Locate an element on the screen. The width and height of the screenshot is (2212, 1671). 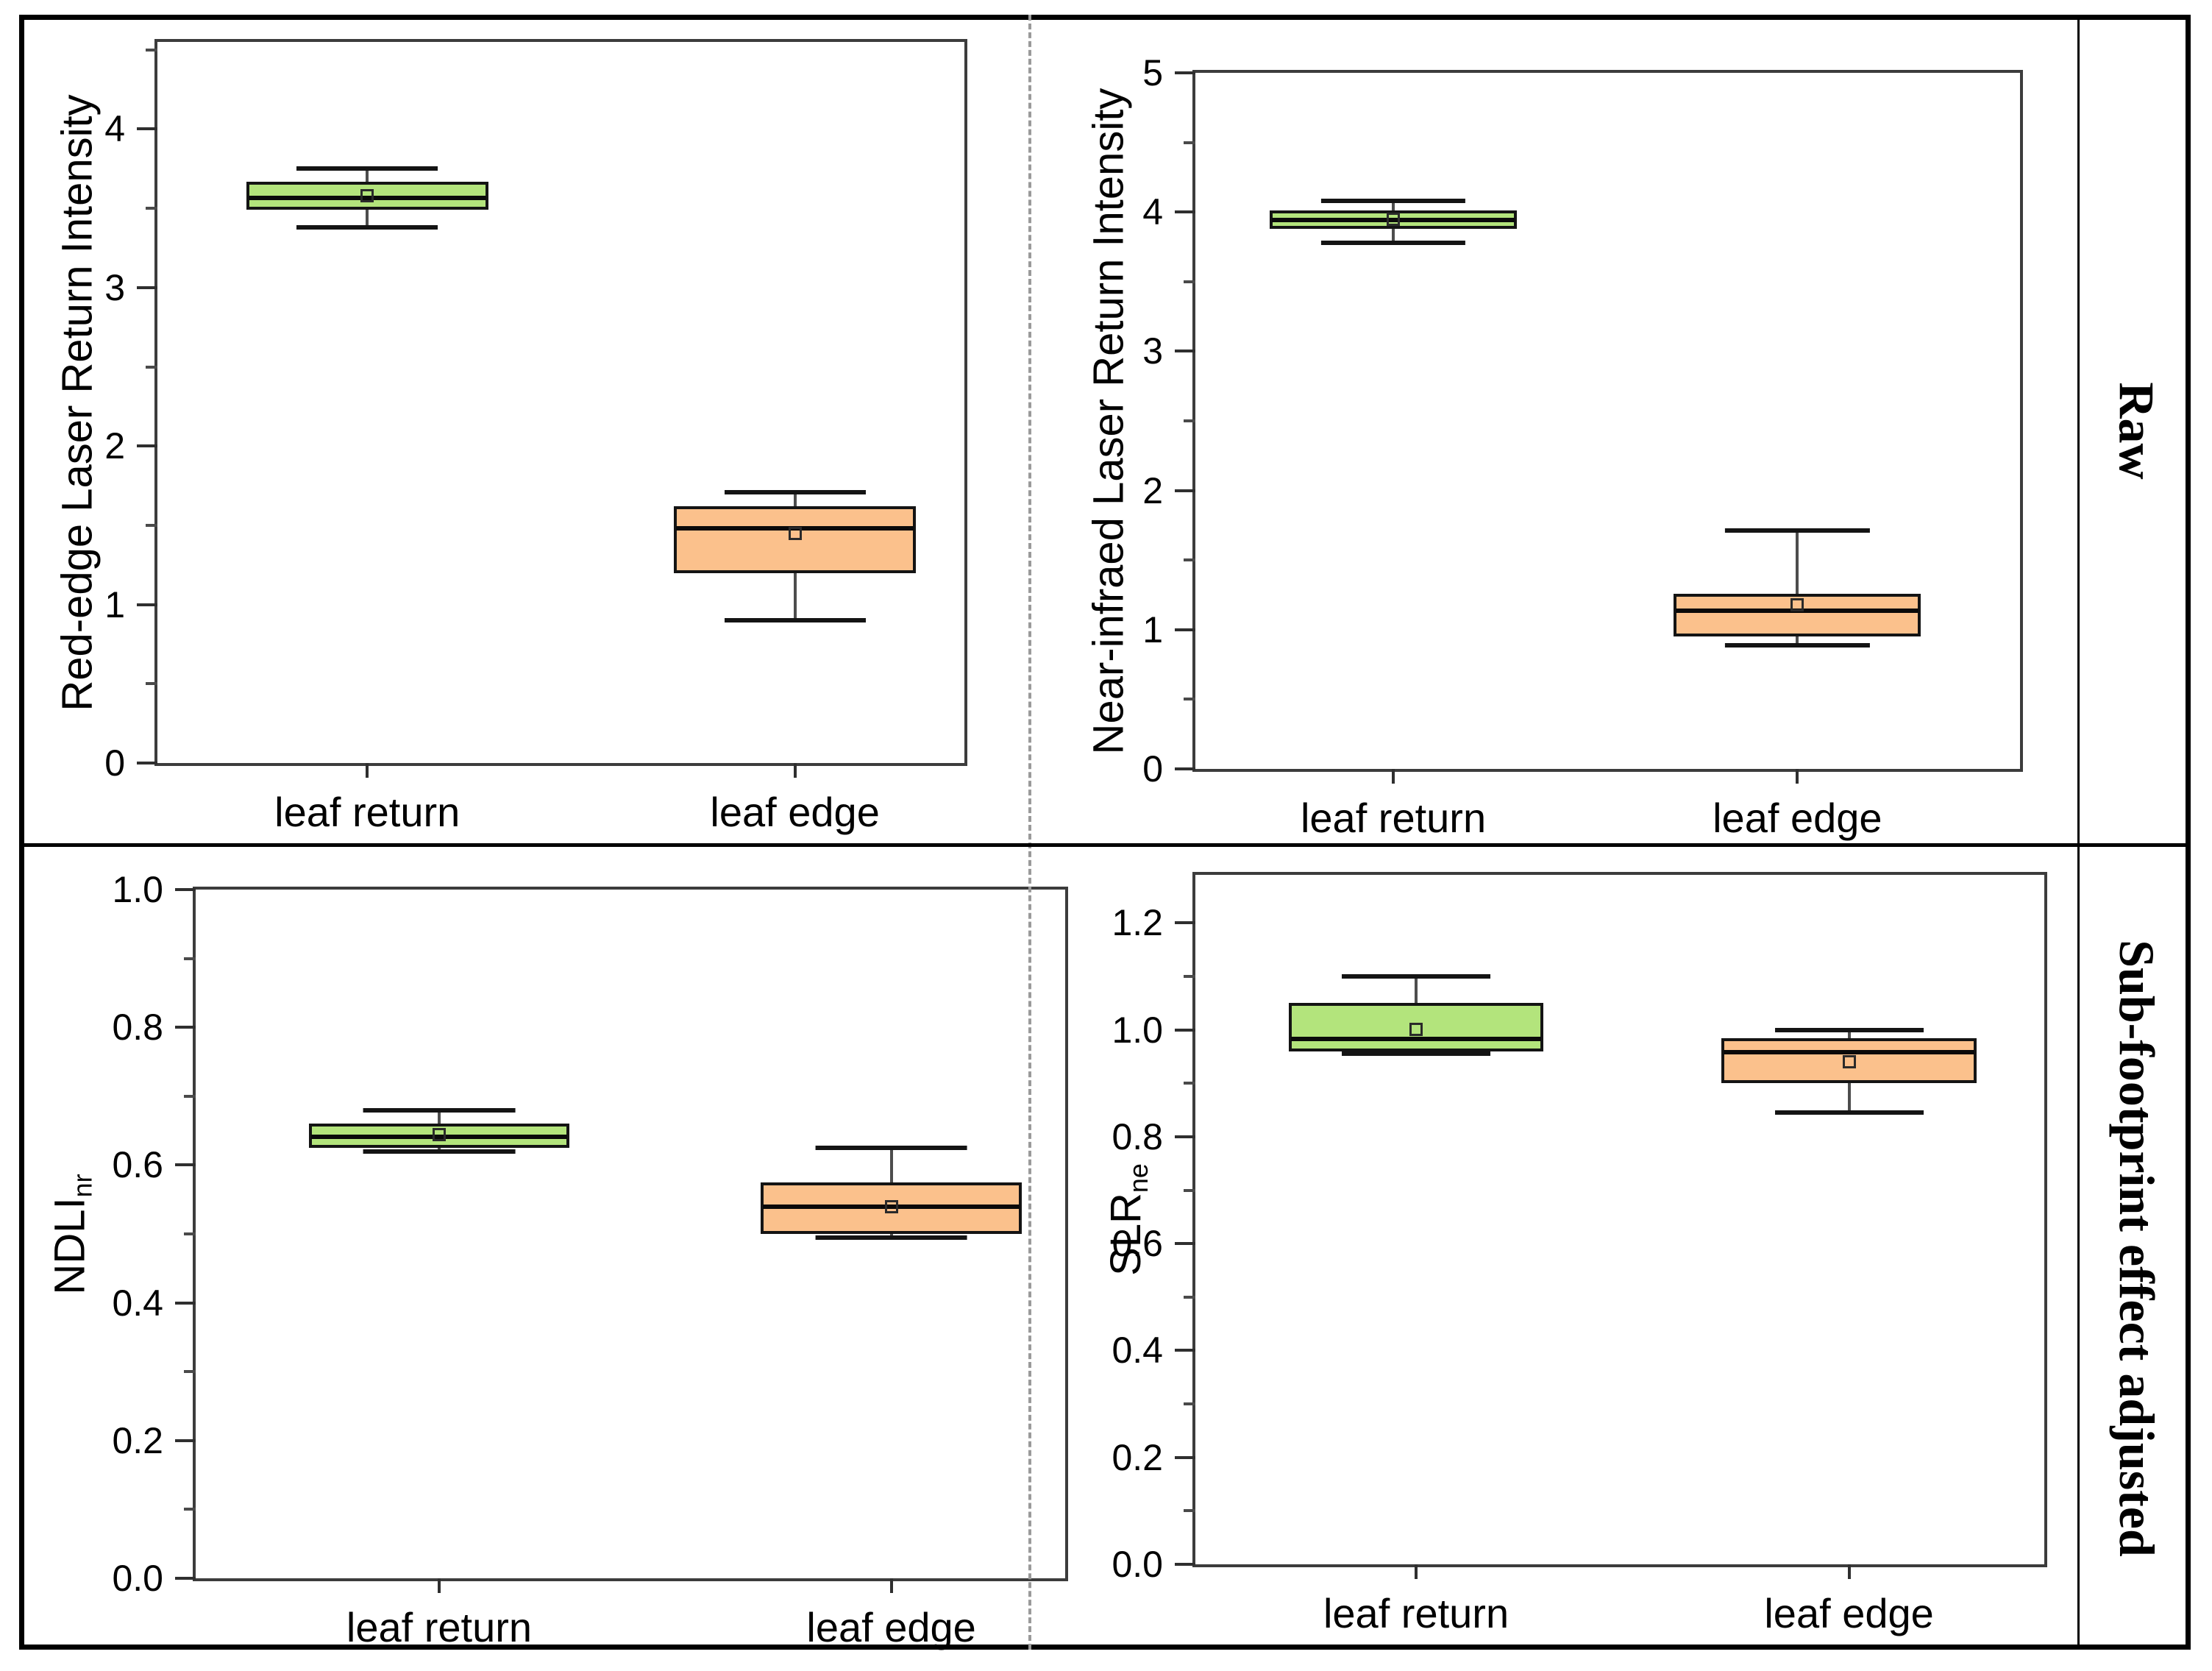
row-divider is located at coordinates (1105, 845).